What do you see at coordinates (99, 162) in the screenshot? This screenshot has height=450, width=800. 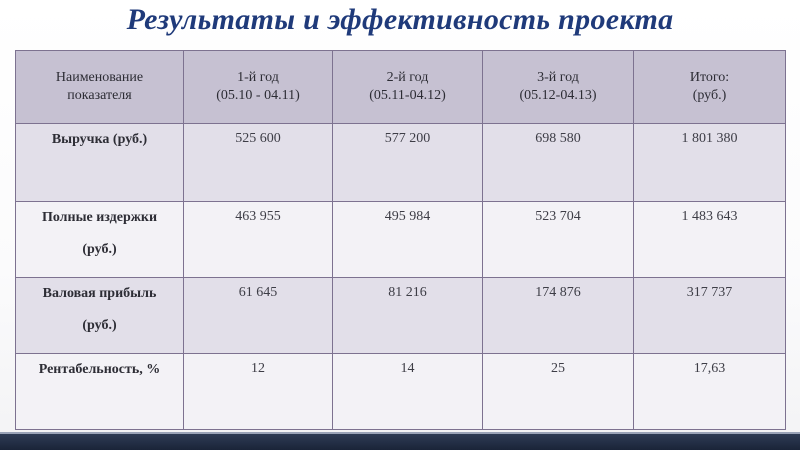 I see `row-label: Выручка (руб.)` at bounding box center [99, 162].